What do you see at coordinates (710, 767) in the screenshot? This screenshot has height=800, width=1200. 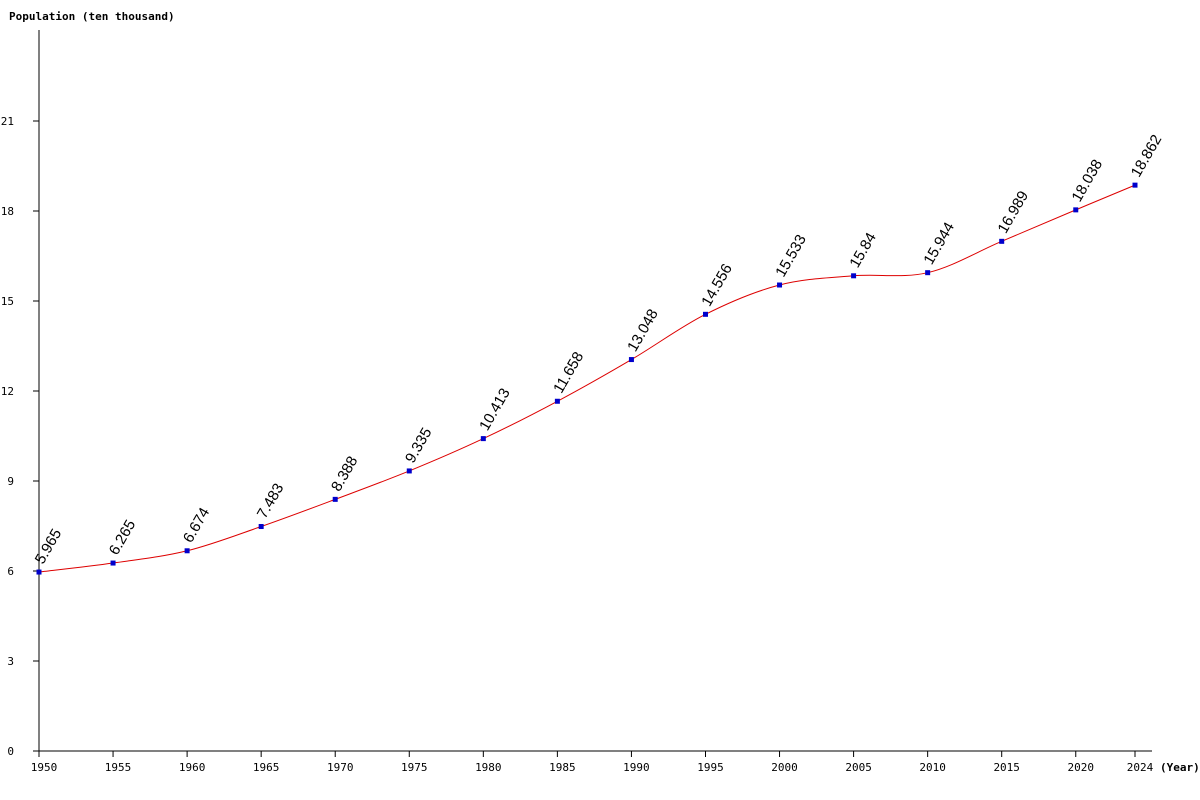 I see `x-tick-label: 1995` at bounding box center [710, 767].